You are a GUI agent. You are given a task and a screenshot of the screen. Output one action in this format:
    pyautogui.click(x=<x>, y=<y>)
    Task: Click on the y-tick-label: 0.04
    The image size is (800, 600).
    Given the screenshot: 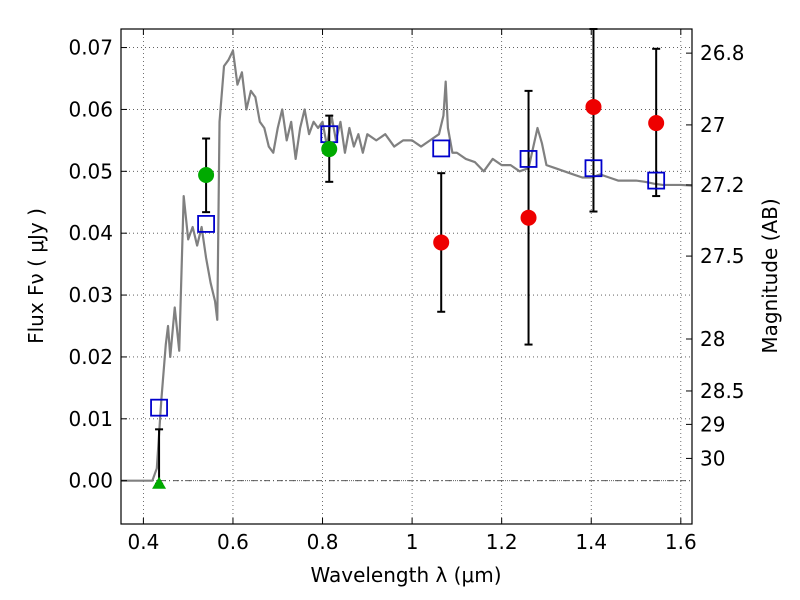 What is the action you would take?
    pyautogui.click(x=90, y=233)
    